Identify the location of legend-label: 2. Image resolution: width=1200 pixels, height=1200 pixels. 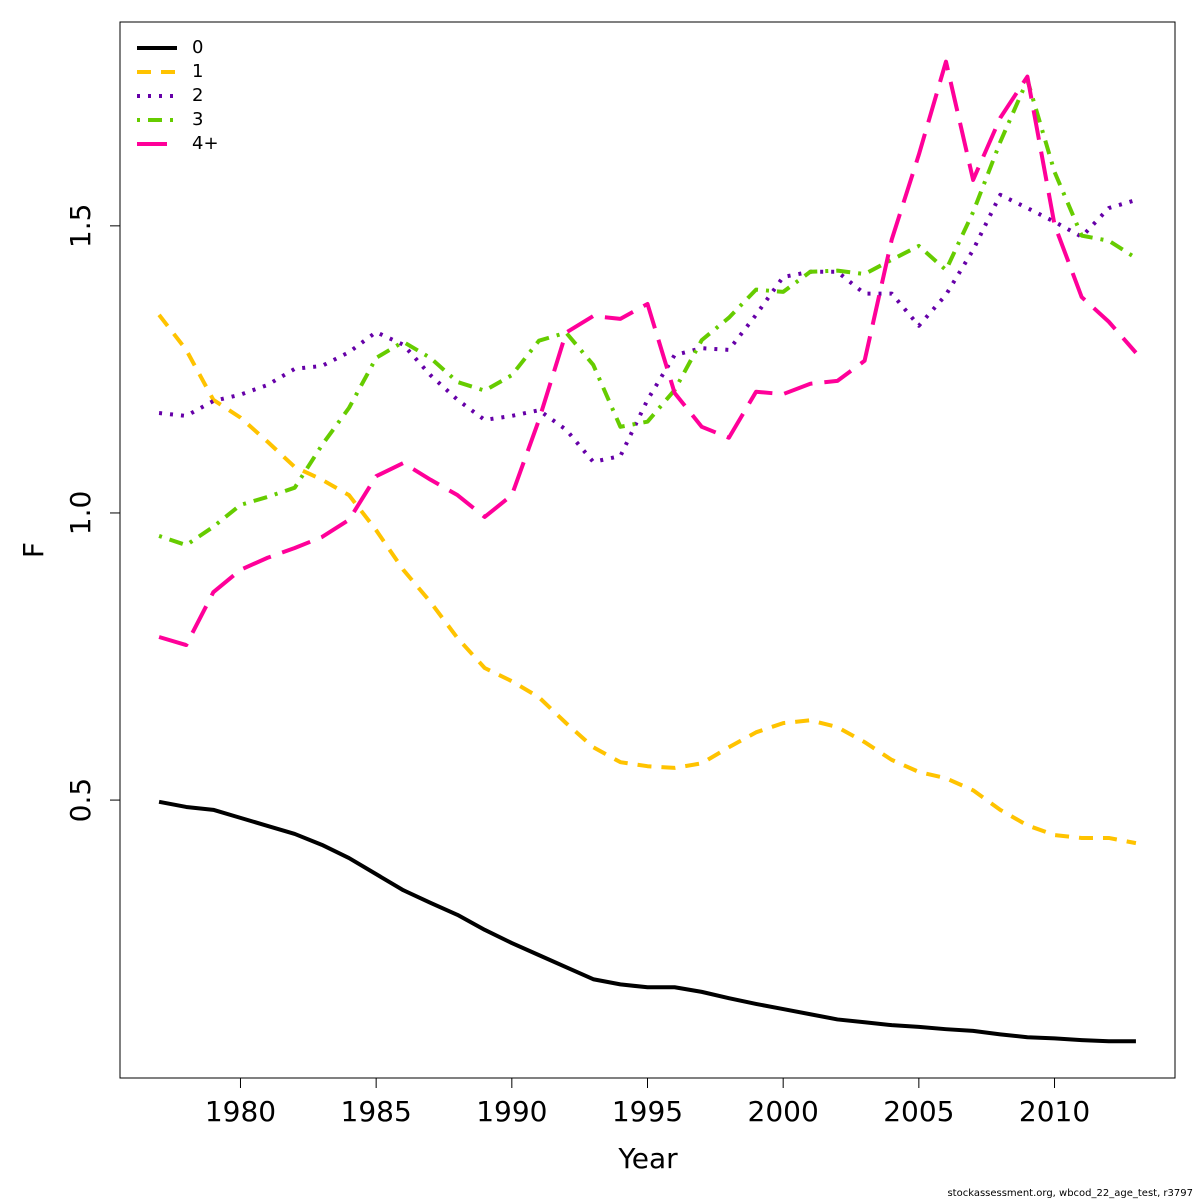
(197, 95).